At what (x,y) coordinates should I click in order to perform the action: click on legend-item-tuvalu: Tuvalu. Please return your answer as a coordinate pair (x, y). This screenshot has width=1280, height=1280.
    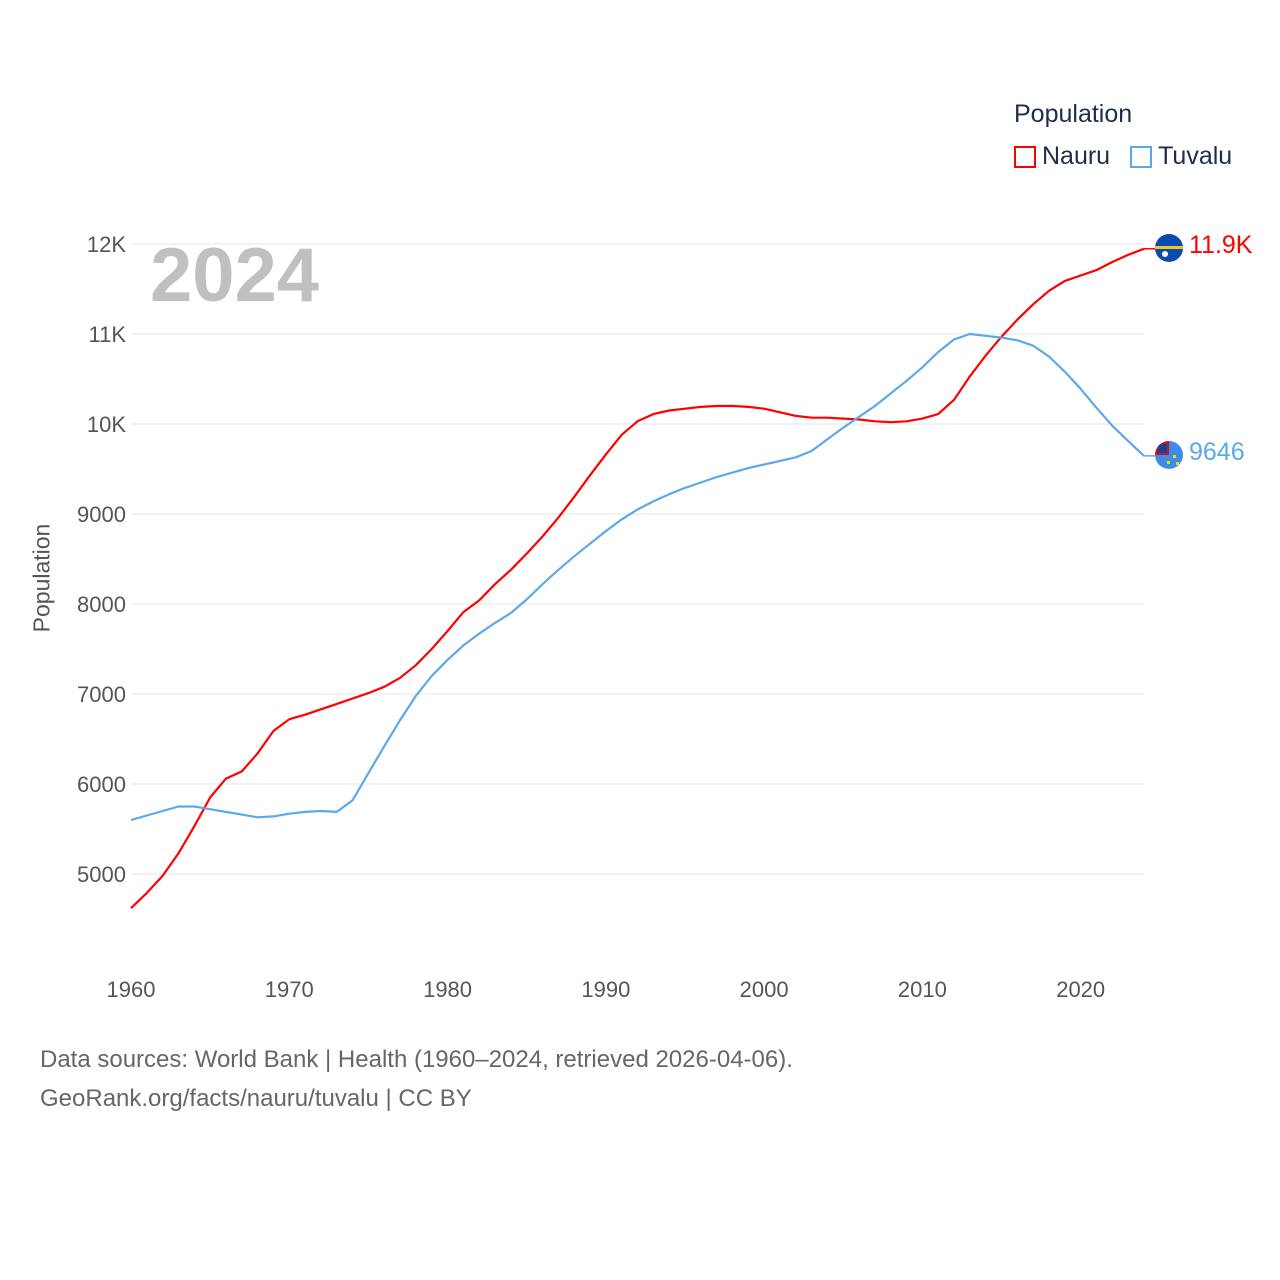
    Looking at the image, I should click on (1181, 156).